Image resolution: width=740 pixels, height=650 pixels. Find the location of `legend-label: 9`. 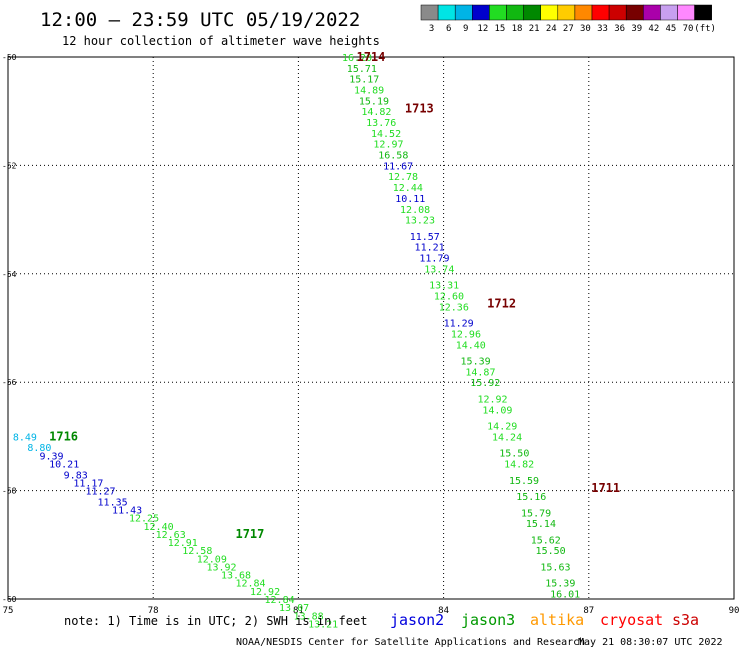

legend-label: 9 is located at coordinates (465, 29).